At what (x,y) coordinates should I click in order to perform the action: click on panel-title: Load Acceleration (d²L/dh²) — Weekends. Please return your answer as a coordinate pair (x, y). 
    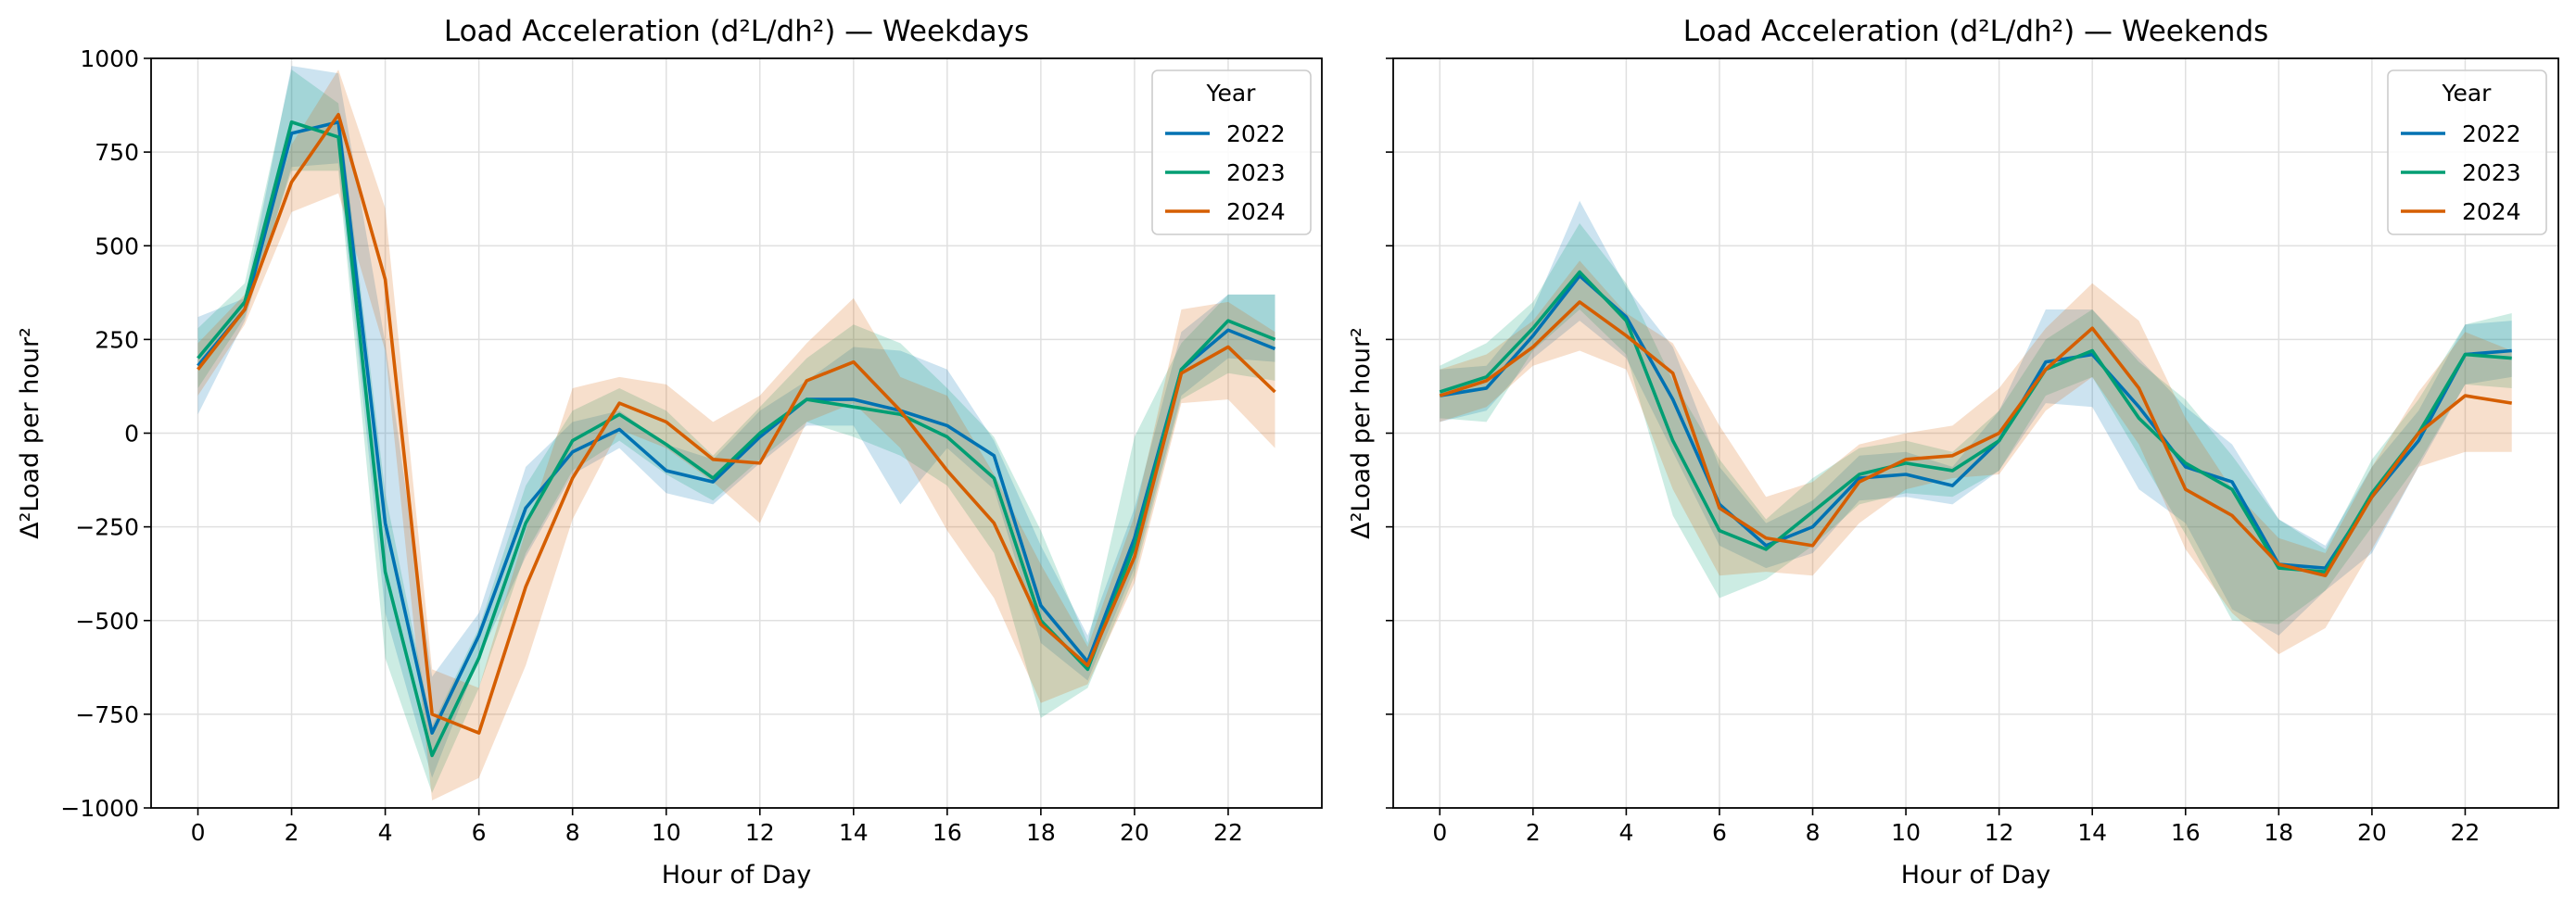
    Looking at the image, I should click on (1976, 31).